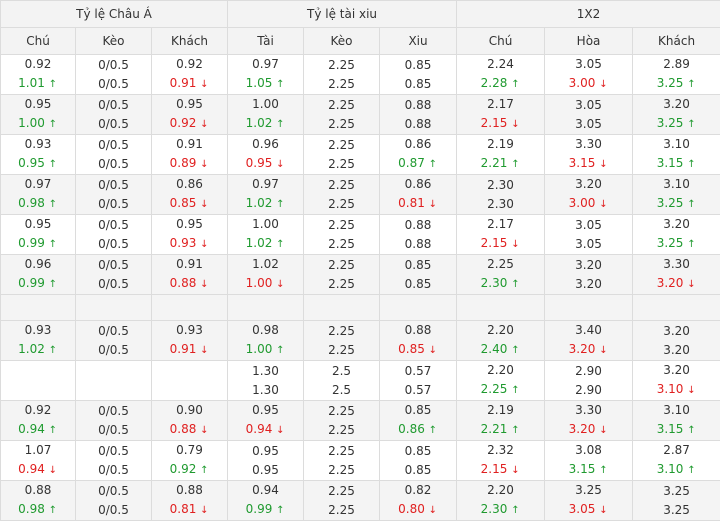  I want to click on odds-cell: 3.08 3.15 ↑, so click(589, 460).